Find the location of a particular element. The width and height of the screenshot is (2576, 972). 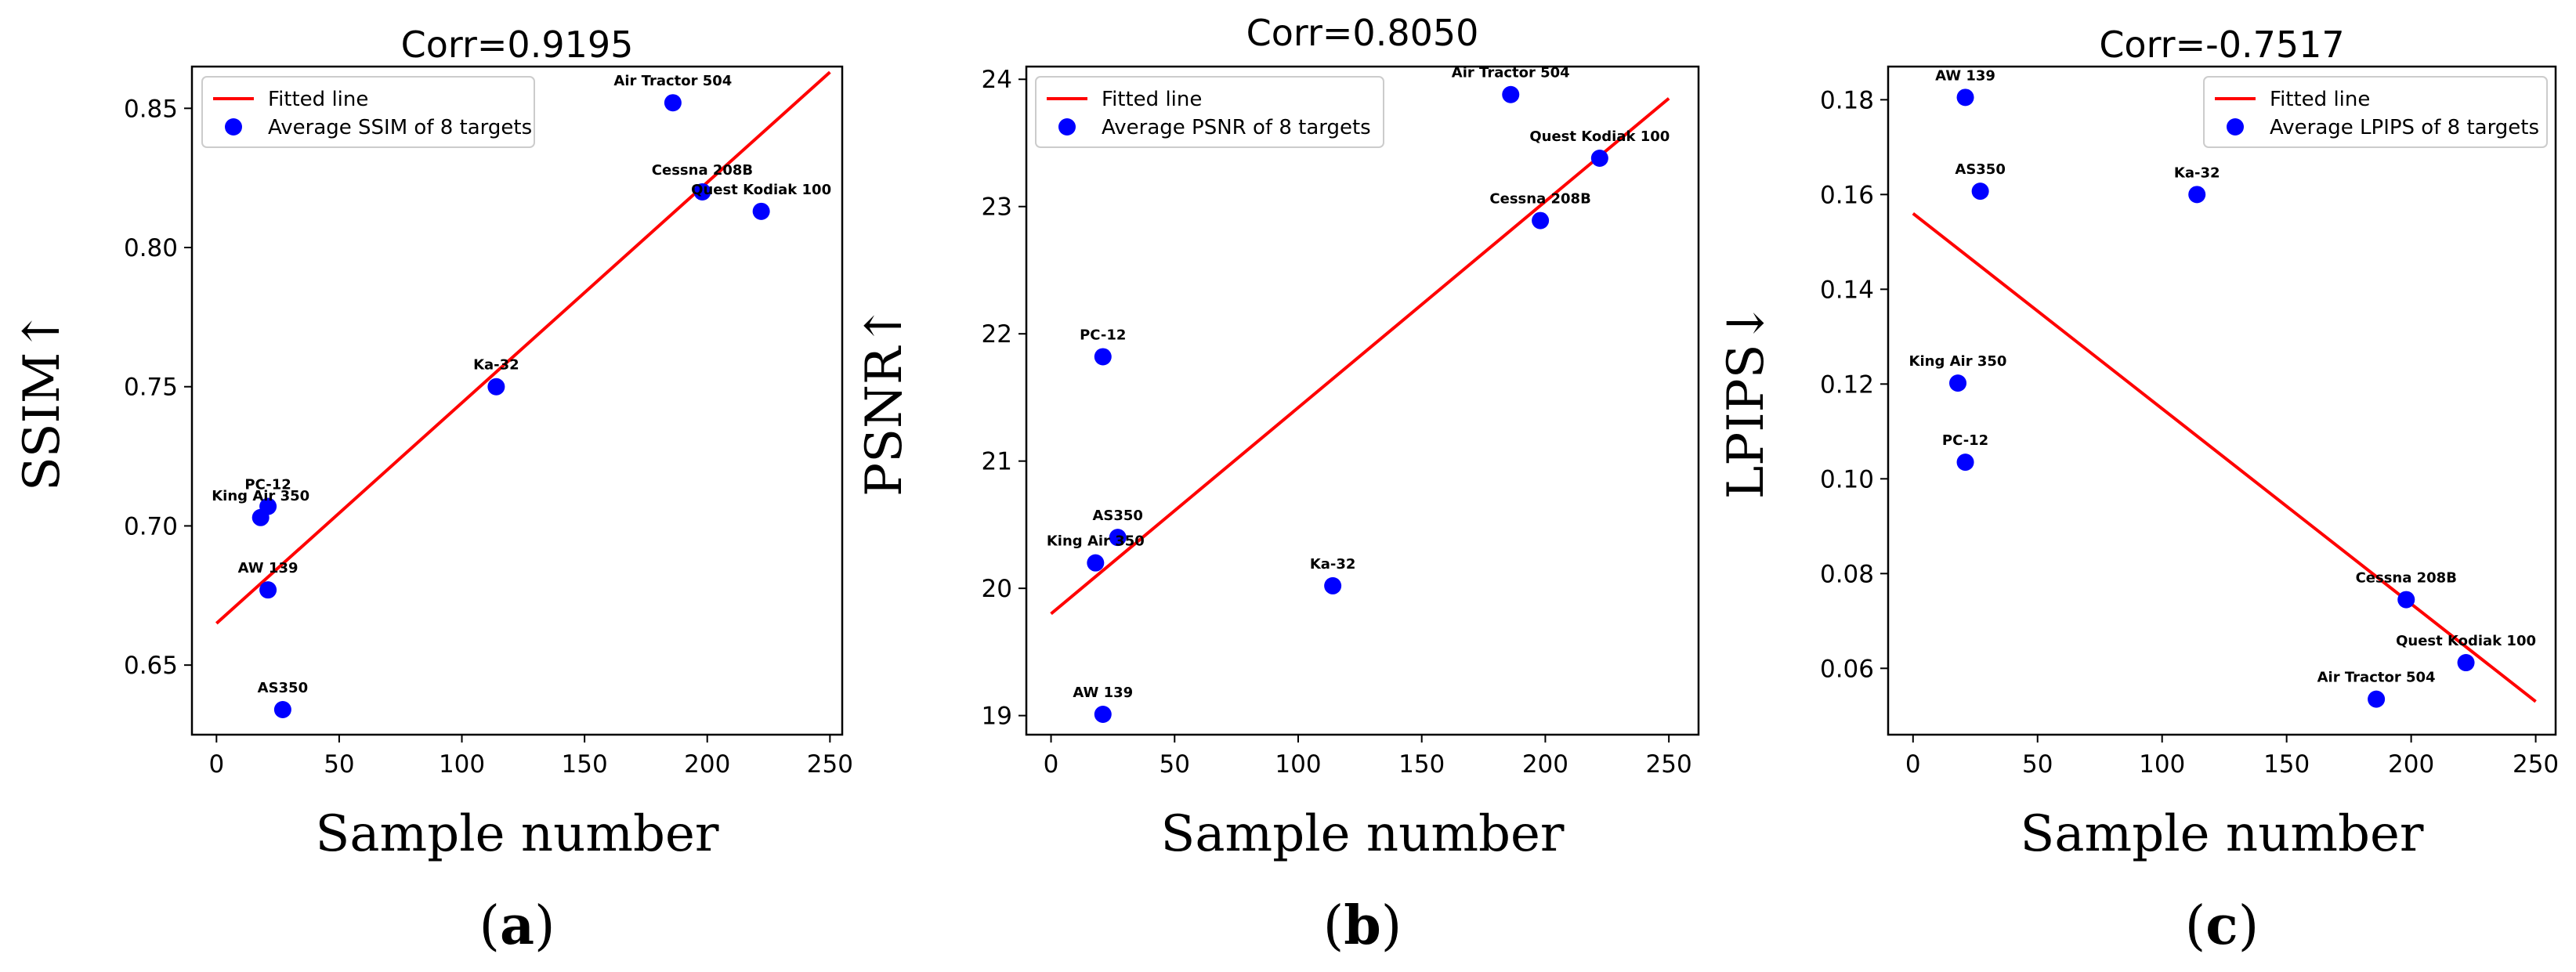

y-tick-label: 0.70 is located at coordinates (151, 526).